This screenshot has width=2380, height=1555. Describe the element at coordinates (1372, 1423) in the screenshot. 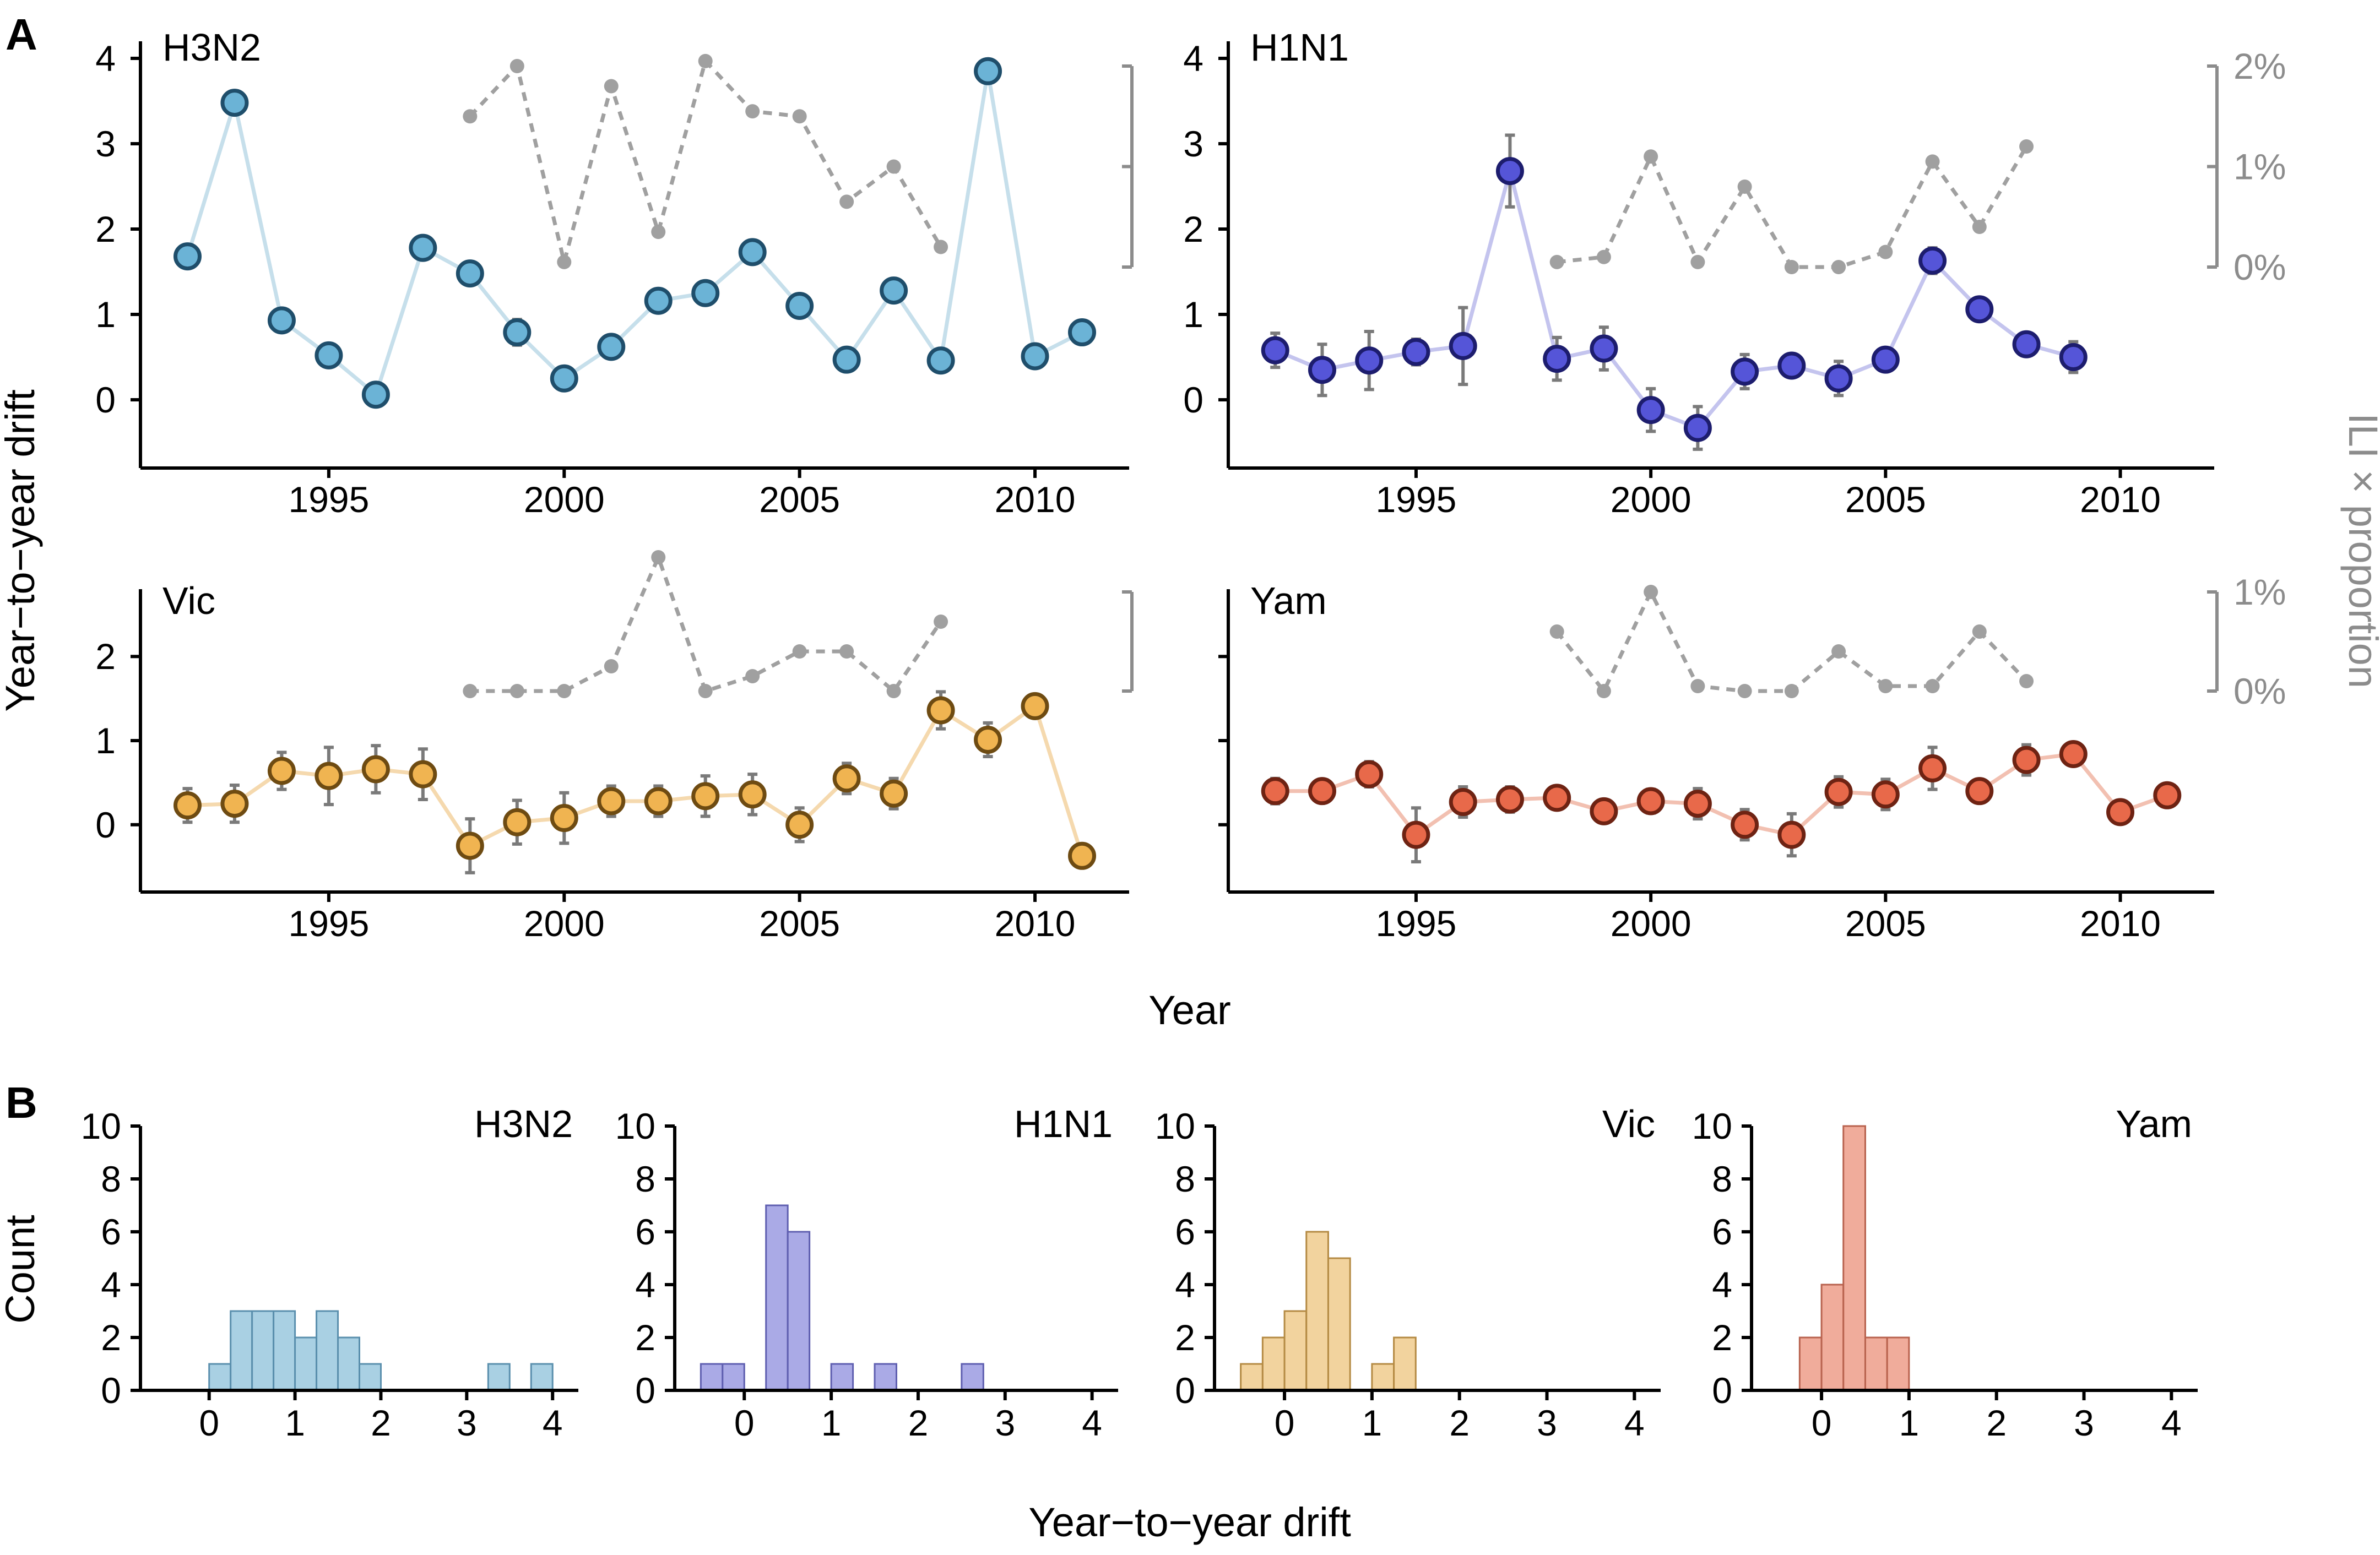

I see `x-tick-label: 1` at that location.